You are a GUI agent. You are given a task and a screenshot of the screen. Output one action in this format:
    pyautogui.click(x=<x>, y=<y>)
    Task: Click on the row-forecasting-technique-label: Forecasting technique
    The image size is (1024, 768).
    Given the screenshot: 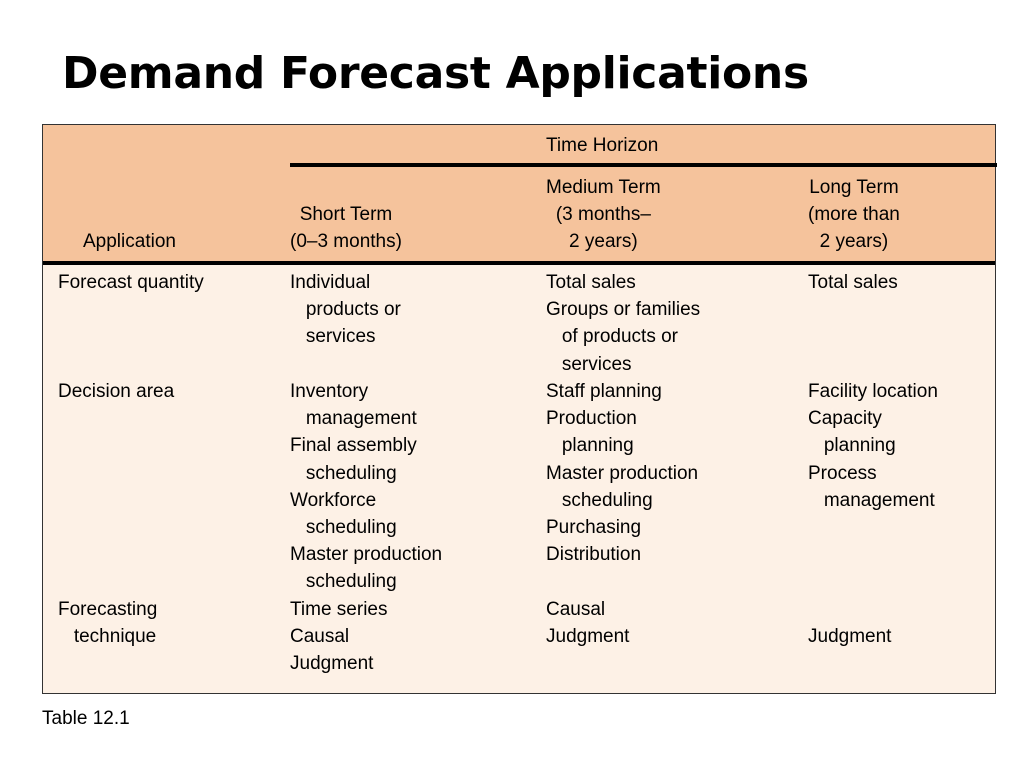 What is the action you would take?
    pyautogui.click(x=108, y=623)
    